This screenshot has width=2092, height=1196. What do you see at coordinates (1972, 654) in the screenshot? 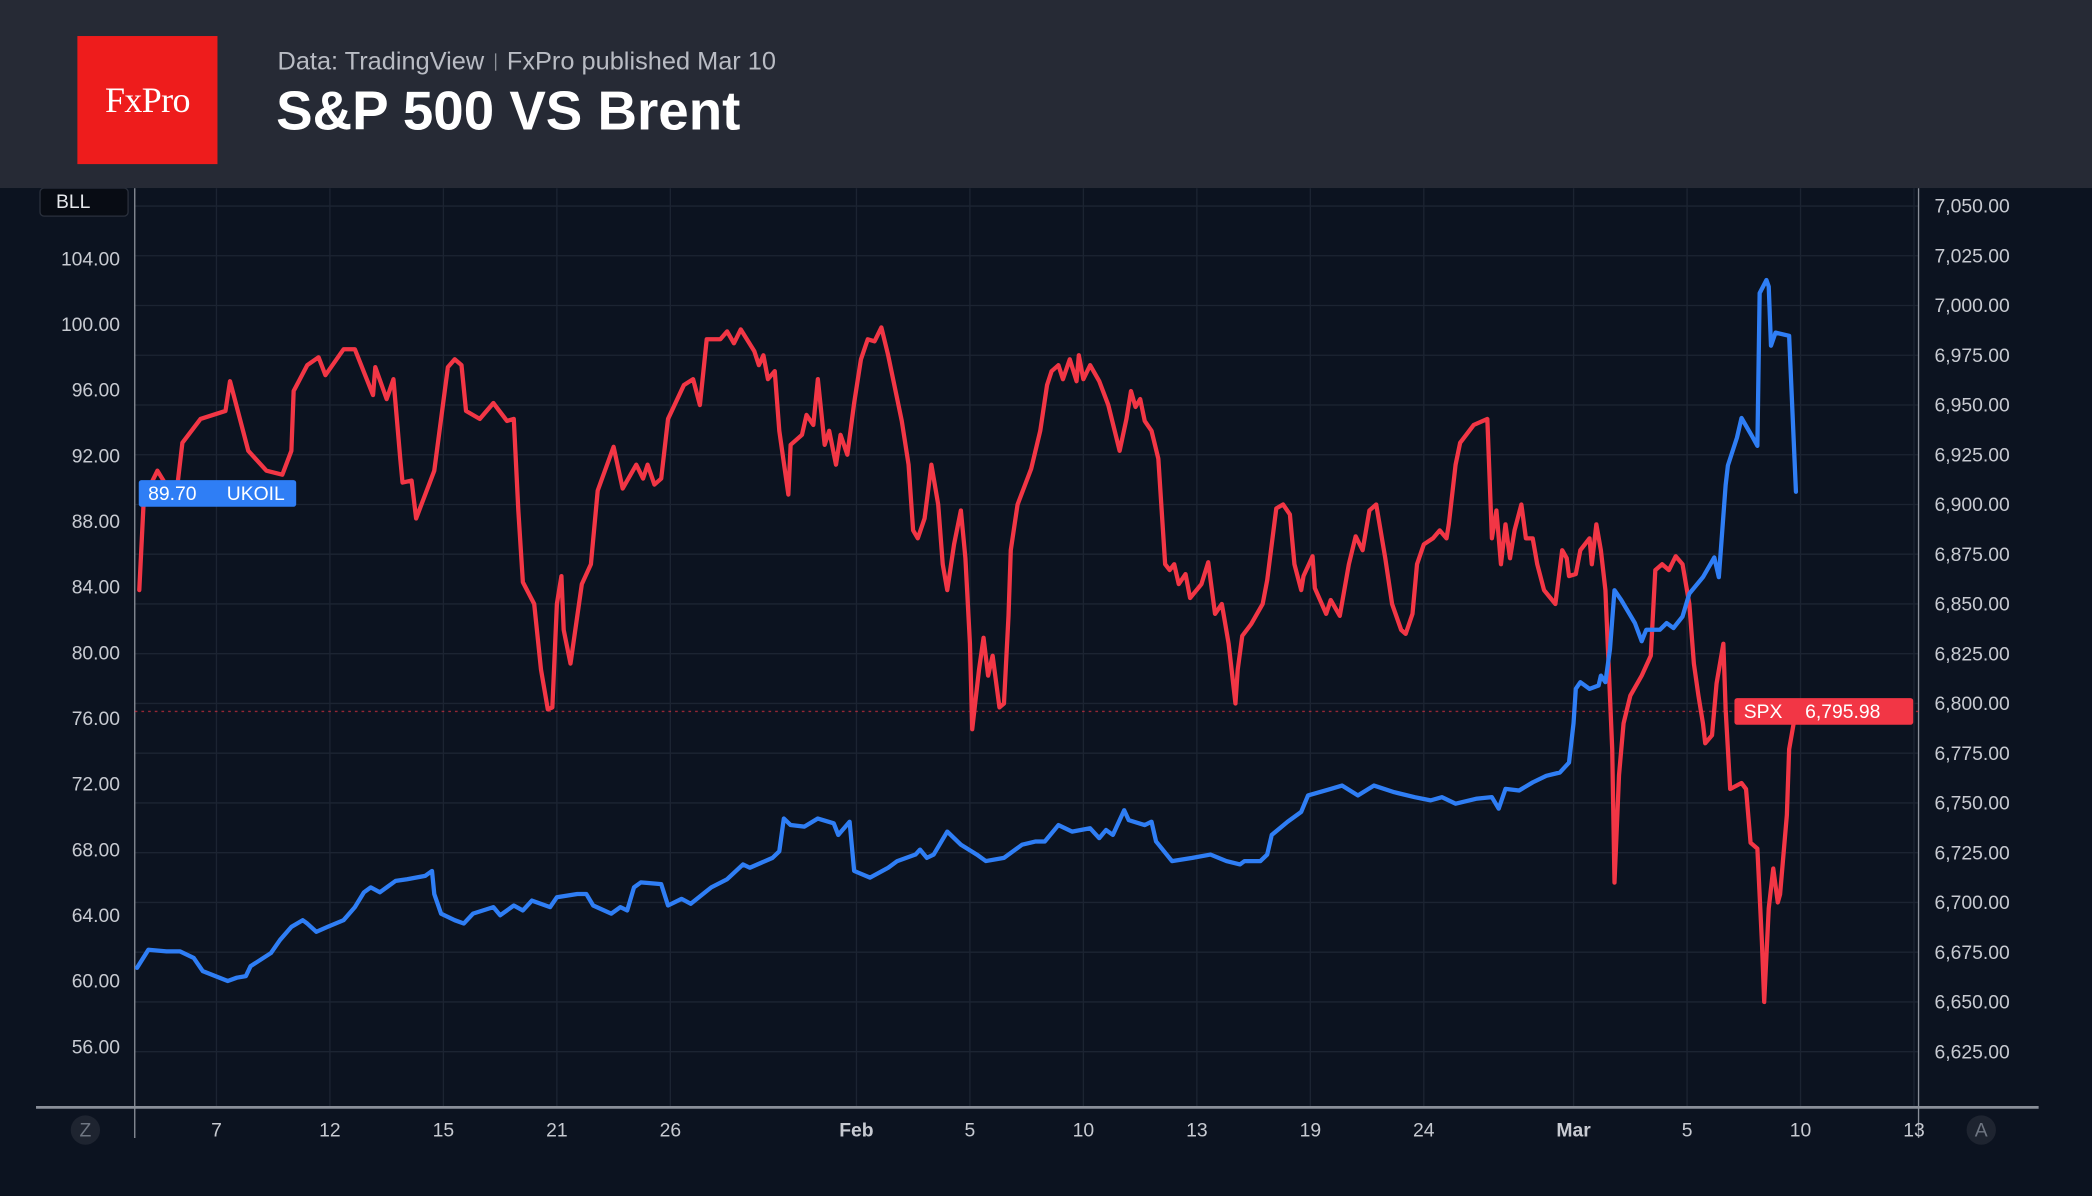
I see `right-axis-label: 6,825.00` at bounding box center [1972, 654].